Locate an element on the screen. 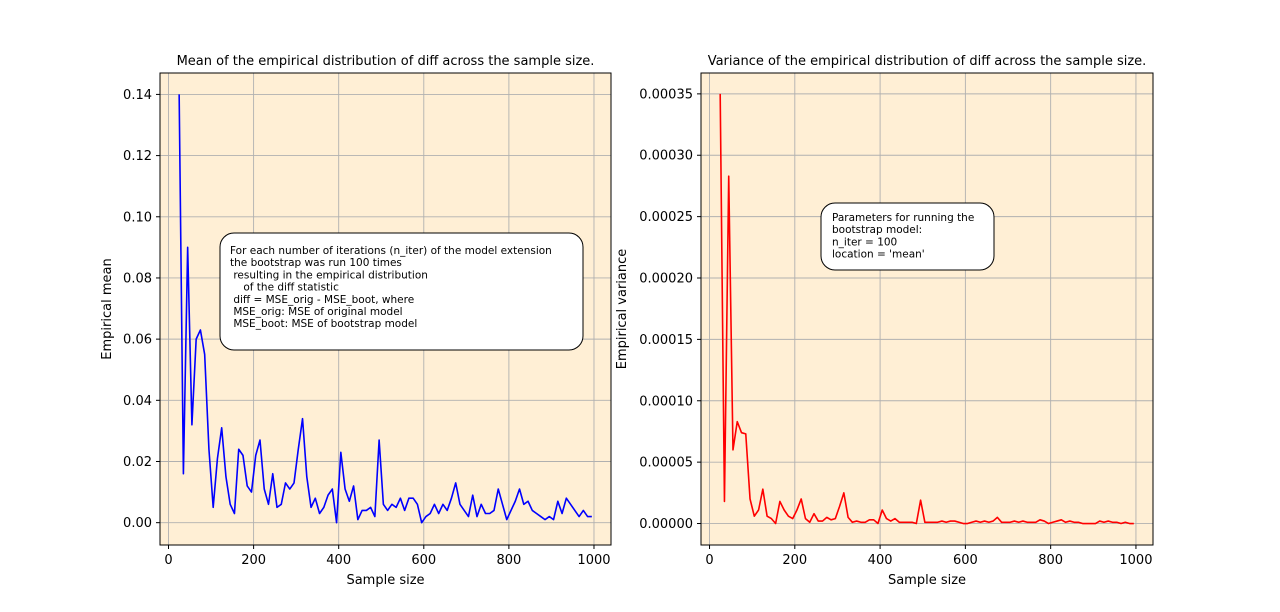  variance-y-tick-label-0: 0.00000 is located at coordinates (666, 524).